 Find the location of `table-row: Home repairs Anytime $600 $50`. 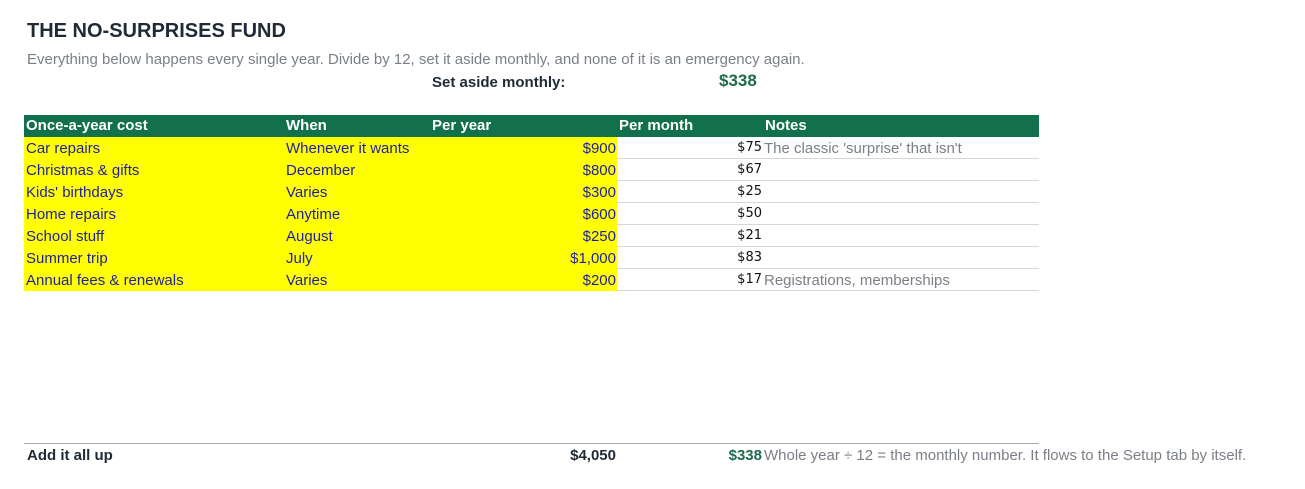

table-row: Home repairs Anytime $600 $50 is located at coordinates (531, 214).